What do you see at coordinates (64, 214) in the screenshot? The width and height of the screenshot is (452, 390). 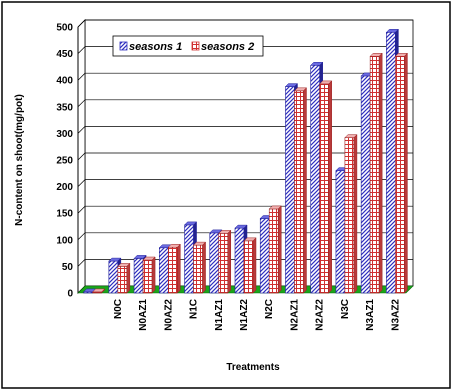 I see `y-tick-label: 150` at bounding box center [64, 214].